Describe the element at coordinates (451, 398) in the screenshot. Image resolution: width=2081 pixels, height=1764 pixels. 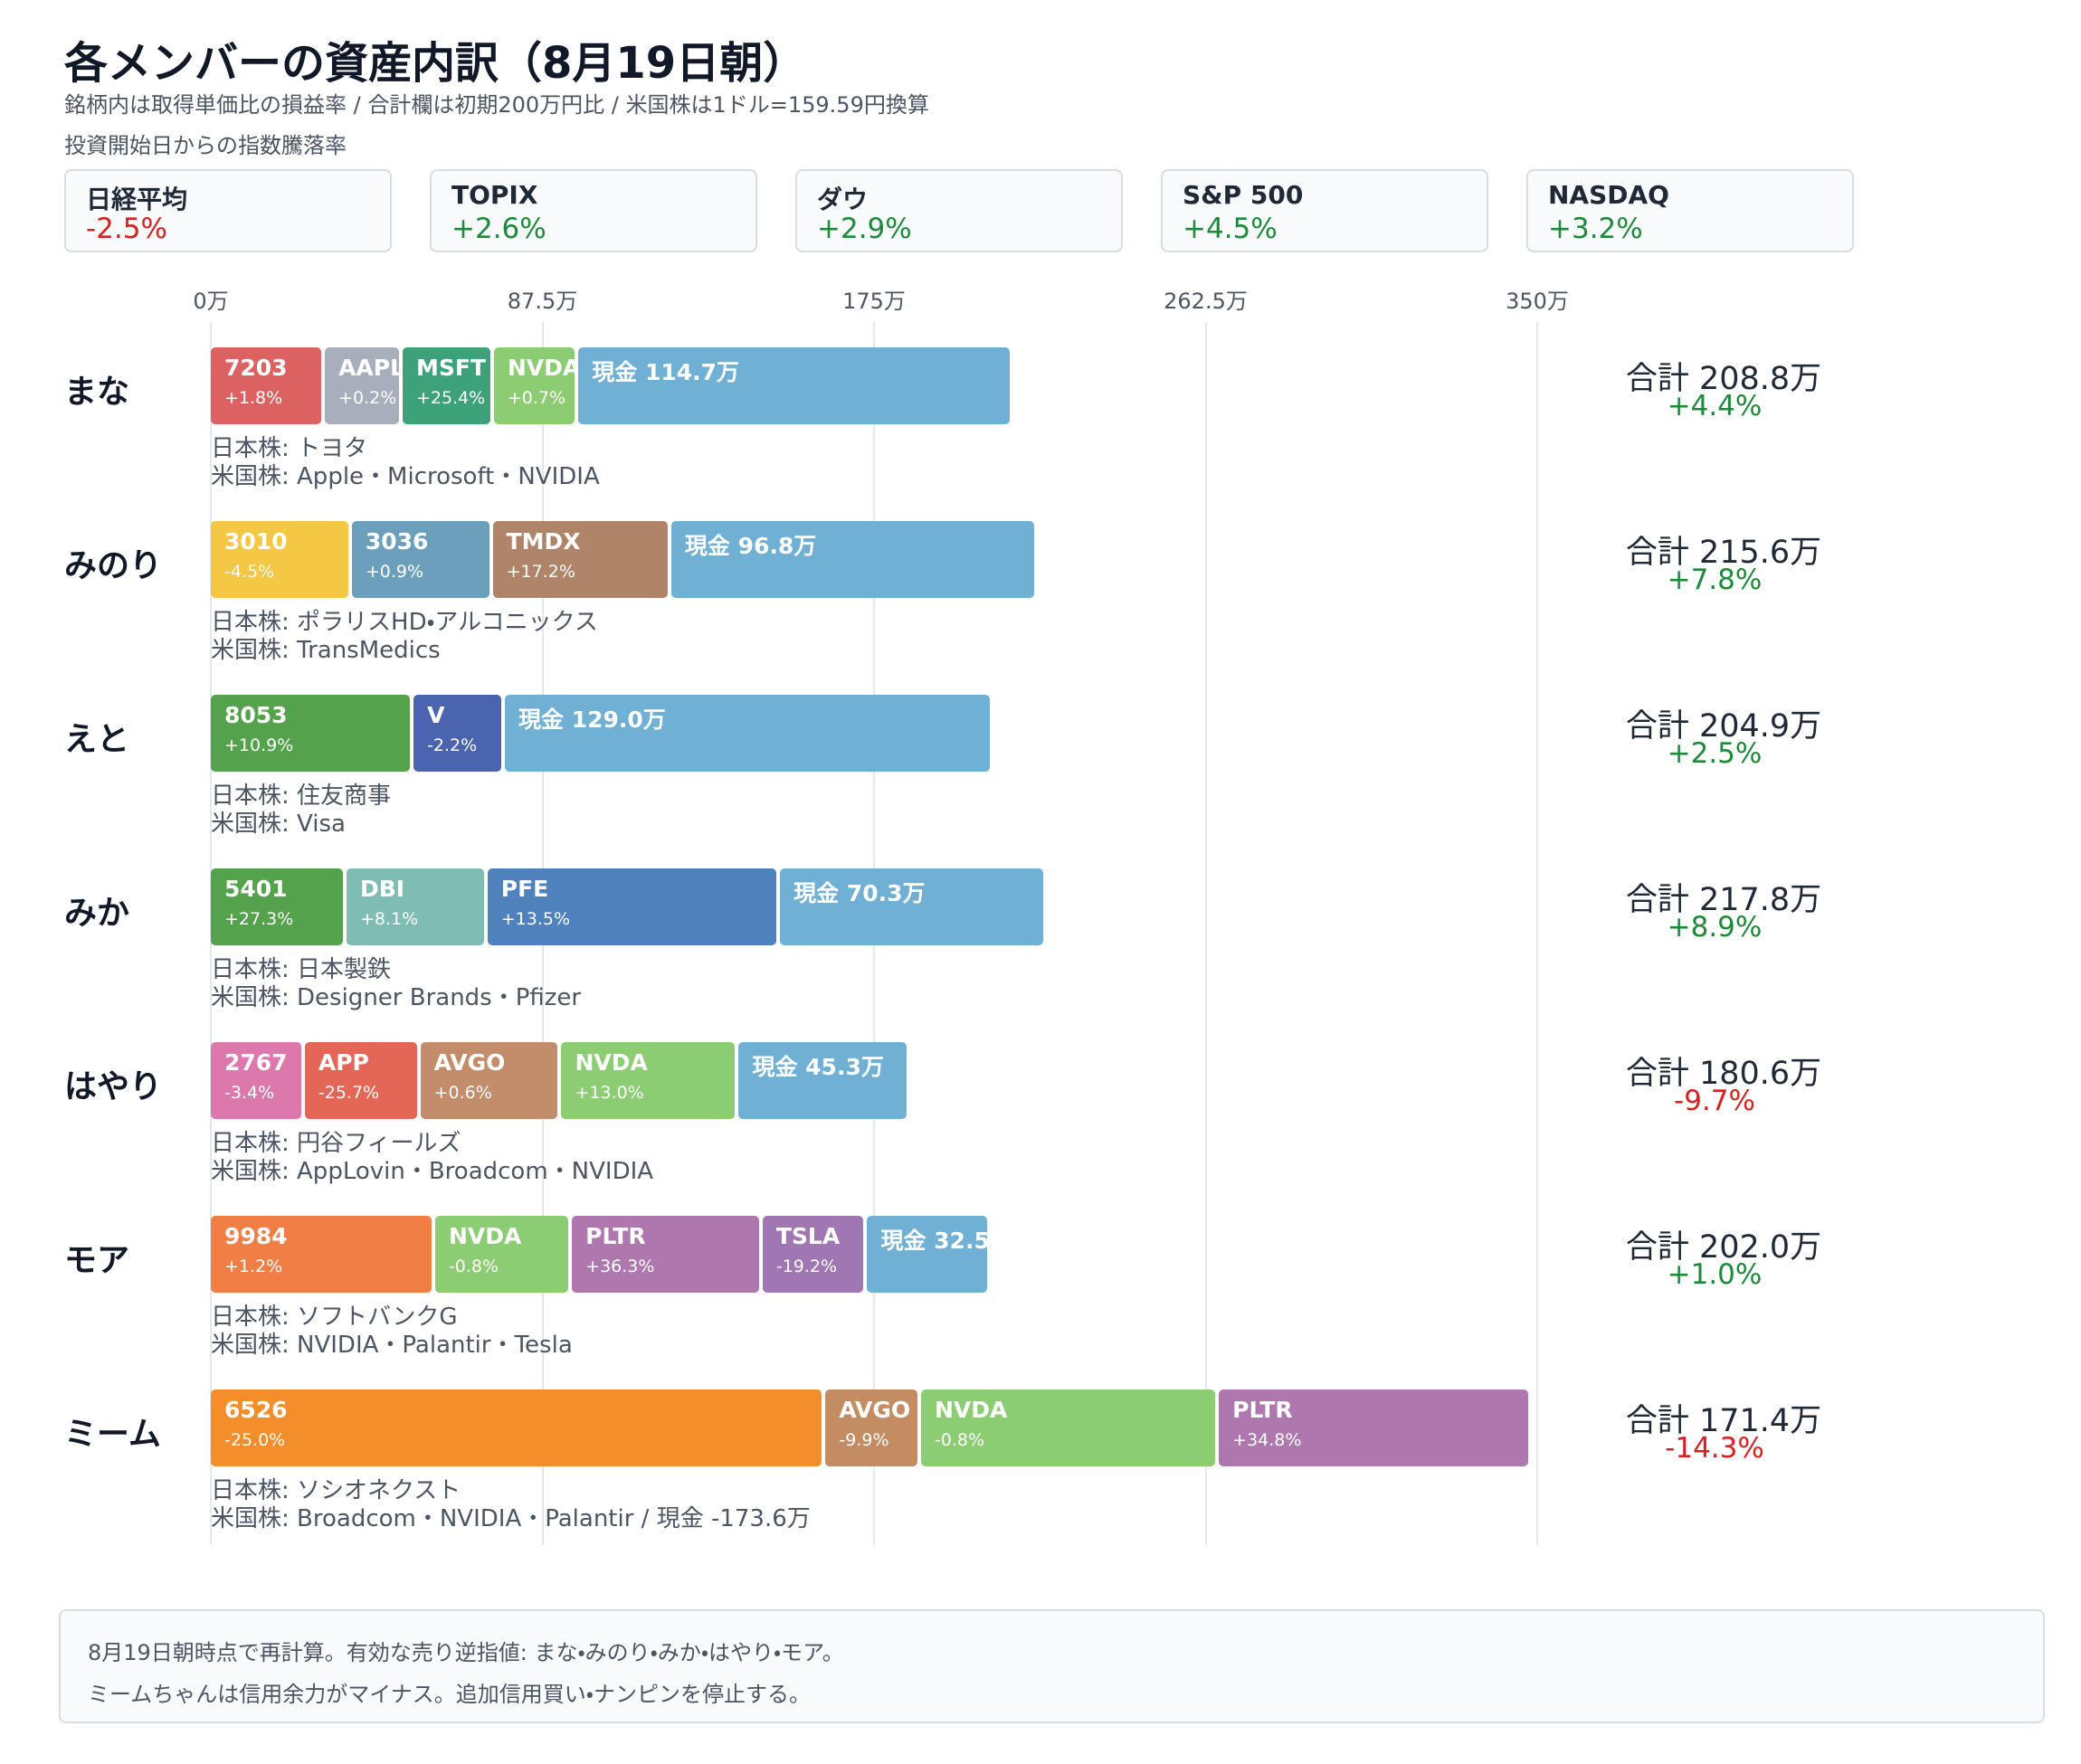
I see `segment-change: +25.4%` at that location.